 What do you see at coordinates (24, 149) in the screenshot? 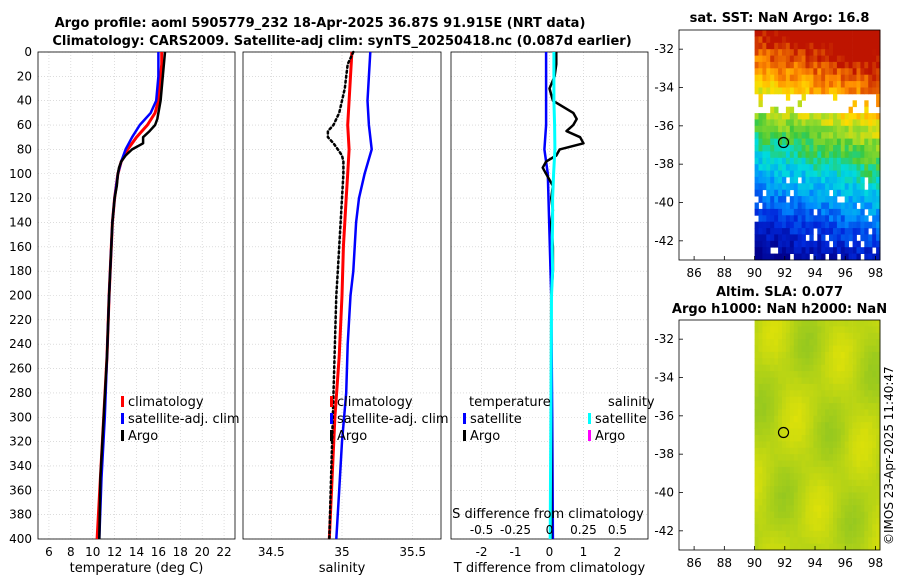
I see `y-tick-label: 80` at bounding box center [24, 149].